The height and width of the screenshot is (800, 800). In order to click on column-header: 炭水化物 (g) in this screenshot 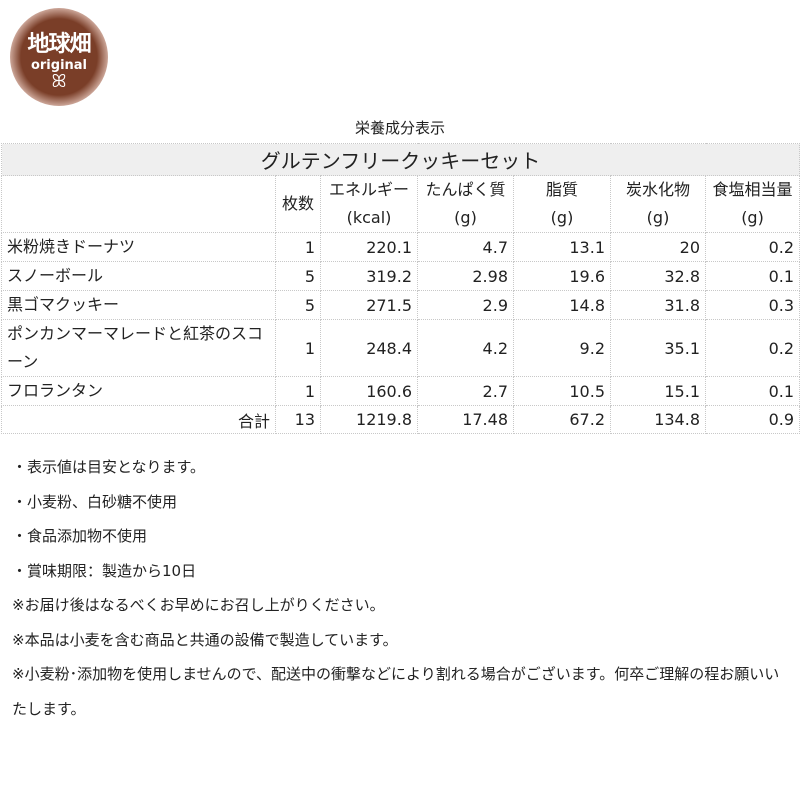, I will do `click(658, 204)`.